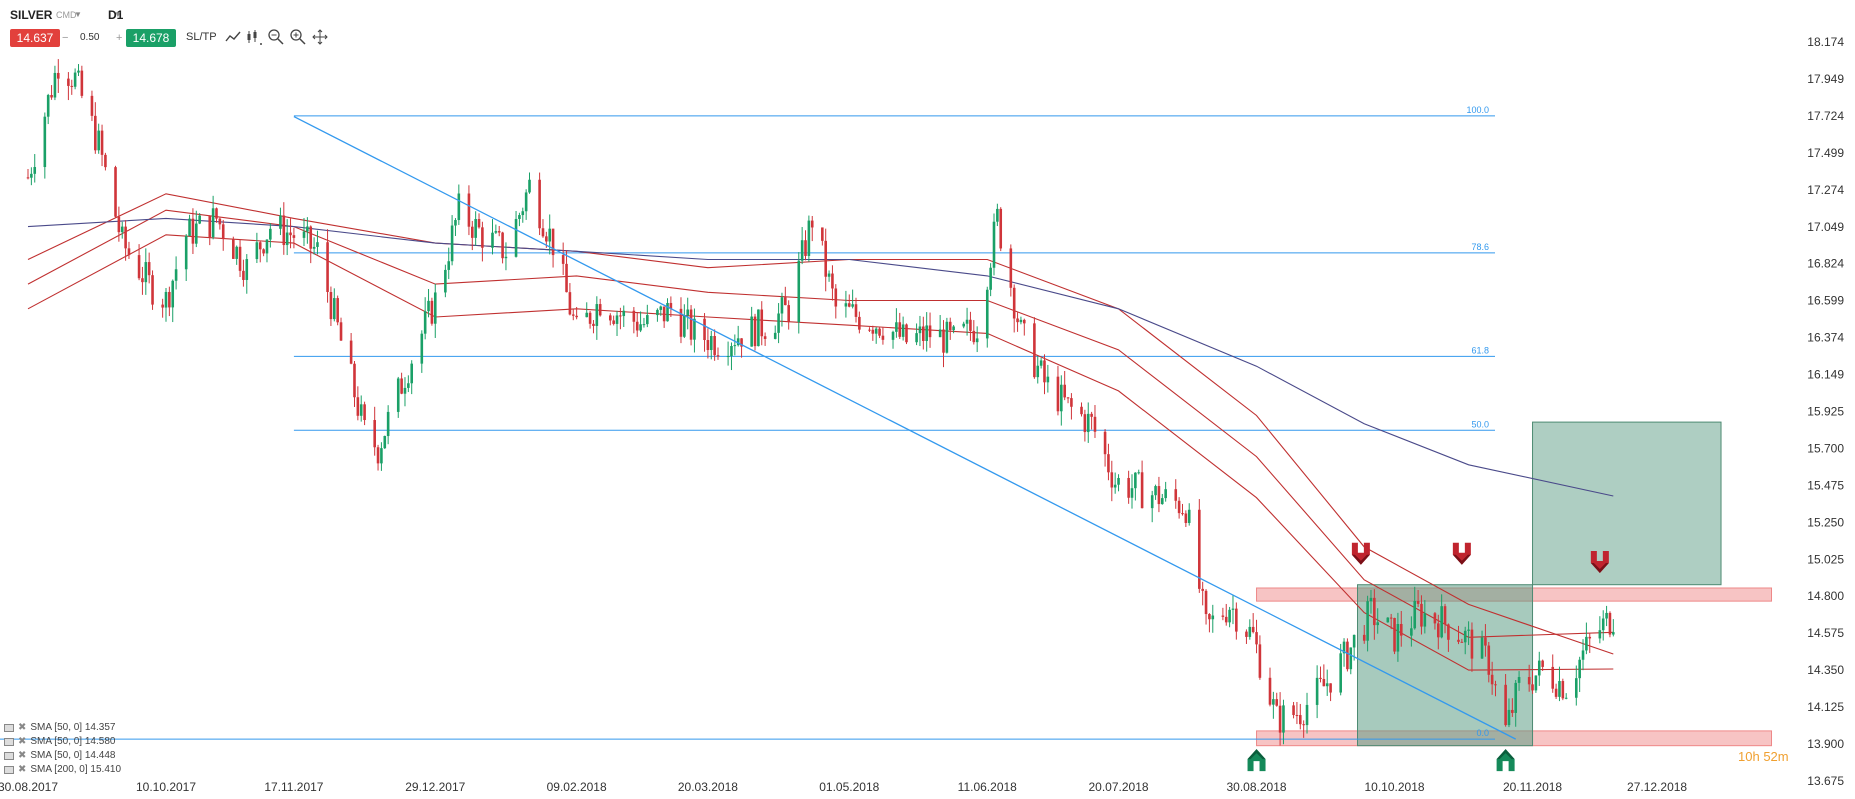  I want to click on sell-arrow-icon, so click(1360, 553).